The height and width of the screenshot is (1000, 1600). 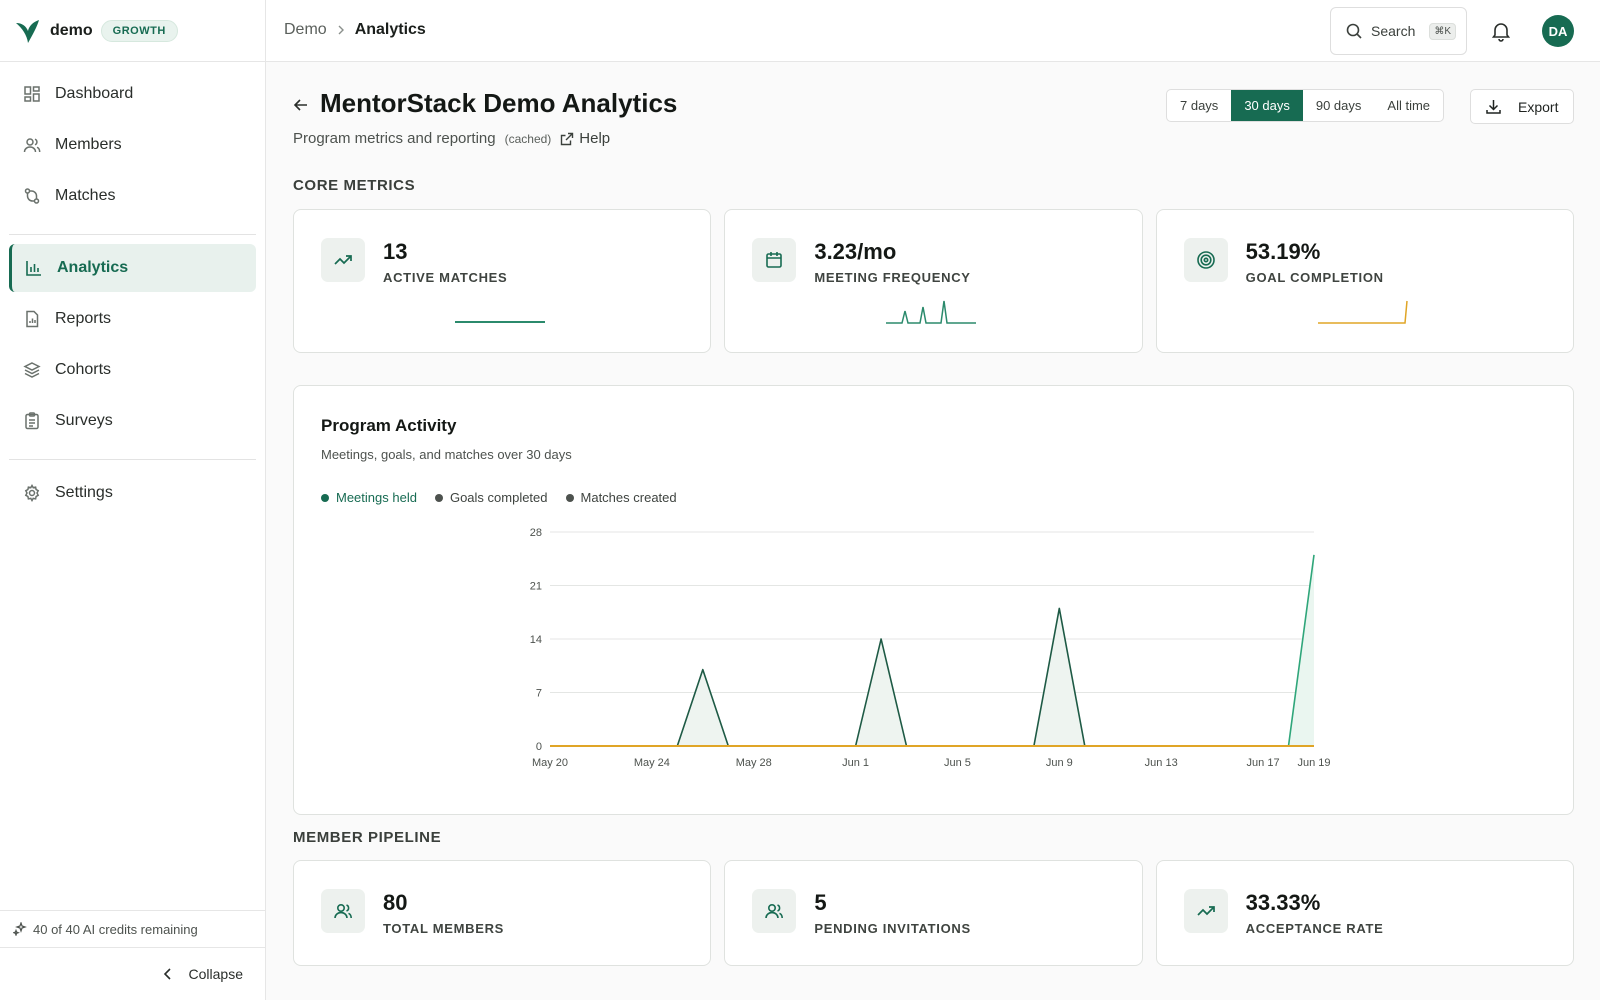 I want to click on series-line-meetings-held, so click(x=932, y=677).